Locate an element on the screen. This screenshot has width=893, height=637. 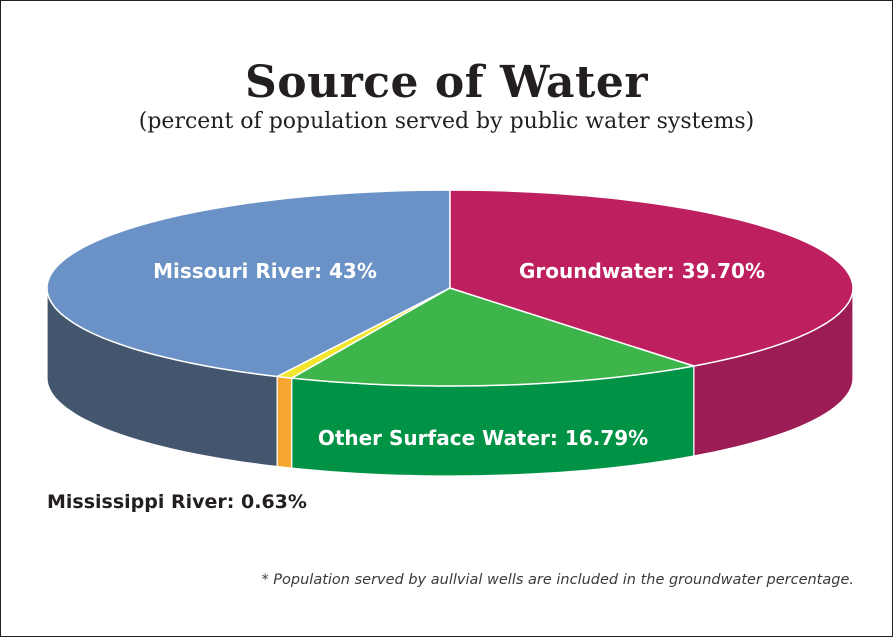
slice-side-mississippi-river is located at coordinates (284, 422).